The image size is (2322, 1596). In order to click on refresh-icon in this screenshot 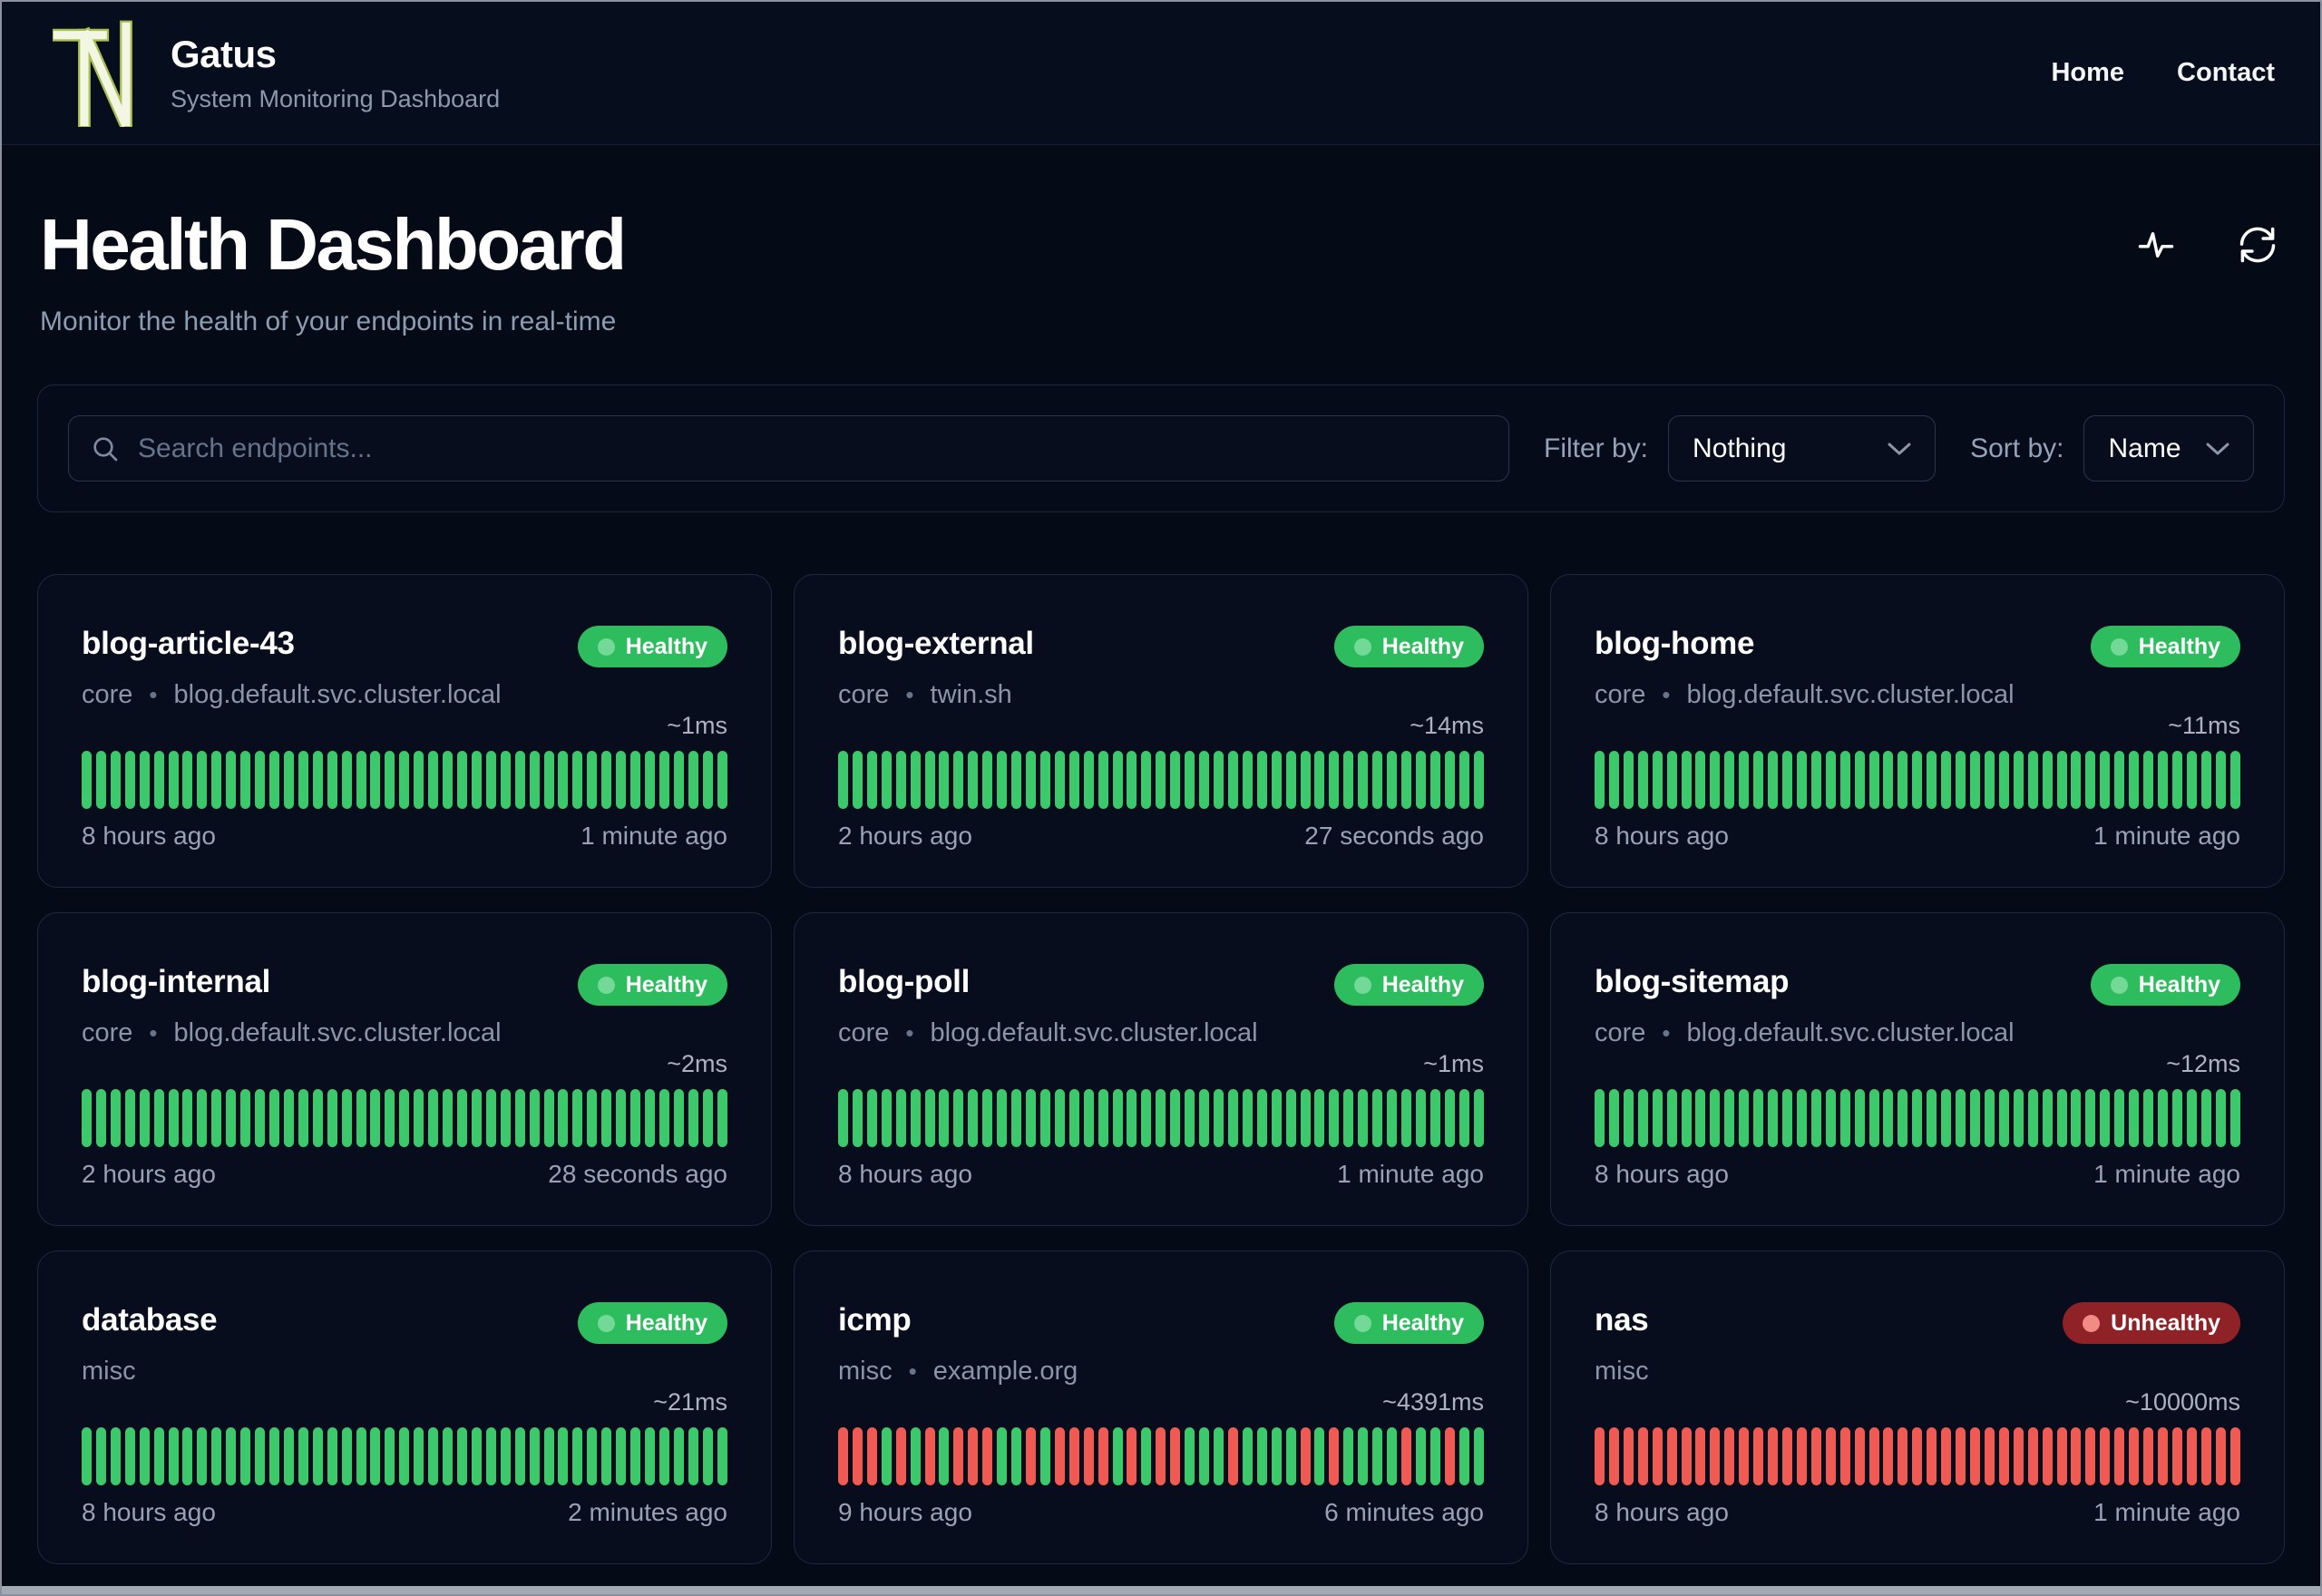, I will do `click(2258, 245)`.